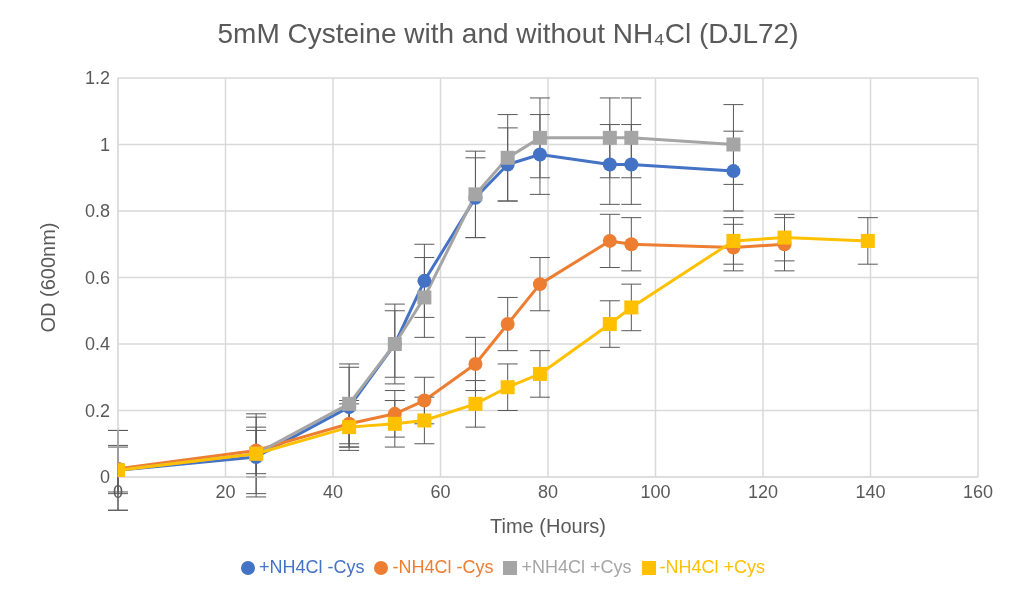 The image size is (1016, 594). I want to click on legend-label: -NH4Cl -Cys, so click(443, 567).